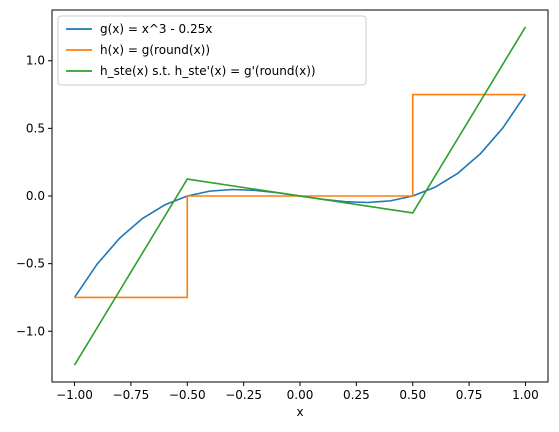 The height and width of the screenshot is (432, 559). What do you see at coordinates (469, 395) in the screenshot?
I see `x-tick-label: 0.75` at bounding box center [469, 395].